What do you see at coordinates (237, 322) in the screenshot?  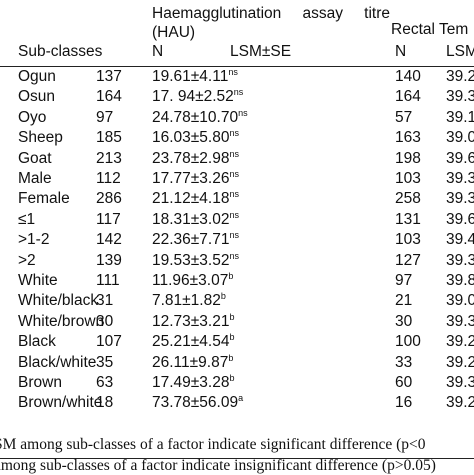 I see `table-row: White/brown 30 12.73±3.21b 30 39.3` at bounding box center [237, 322].